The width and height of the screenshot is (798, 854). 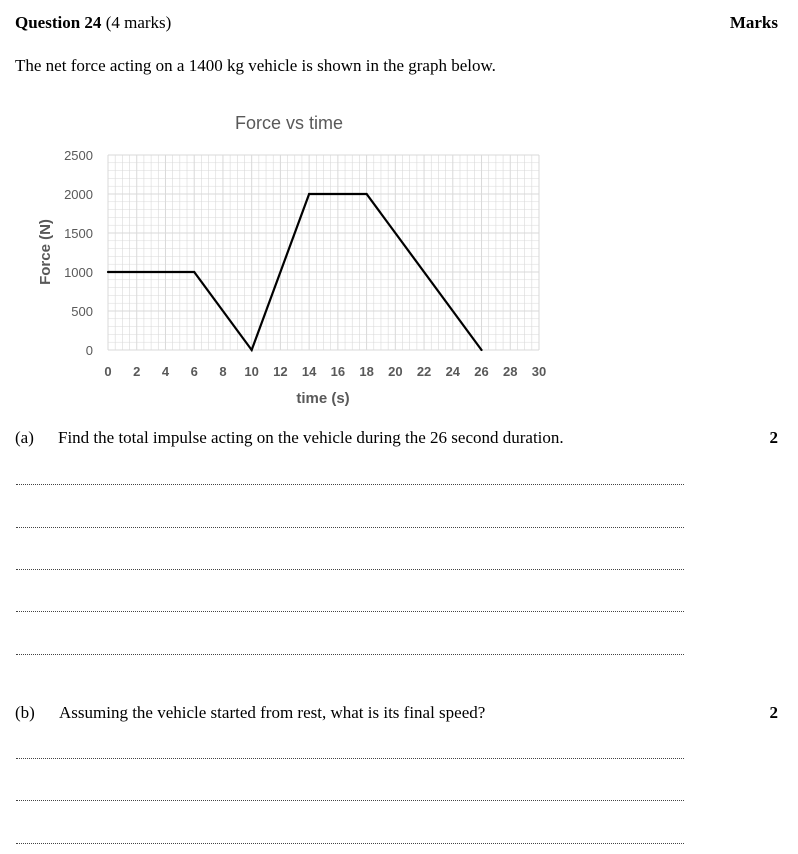 What do you see at coordinates (78, 272) in the screenshot?
I see `y-tick-label: 1000` at bounding box center [78, 272].